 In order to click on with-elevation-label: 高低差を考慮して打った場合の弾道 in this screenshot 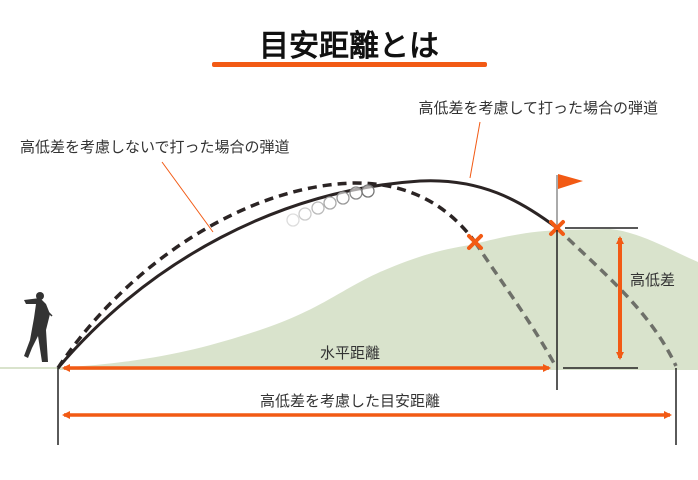, I will do `click(538, 108)`.